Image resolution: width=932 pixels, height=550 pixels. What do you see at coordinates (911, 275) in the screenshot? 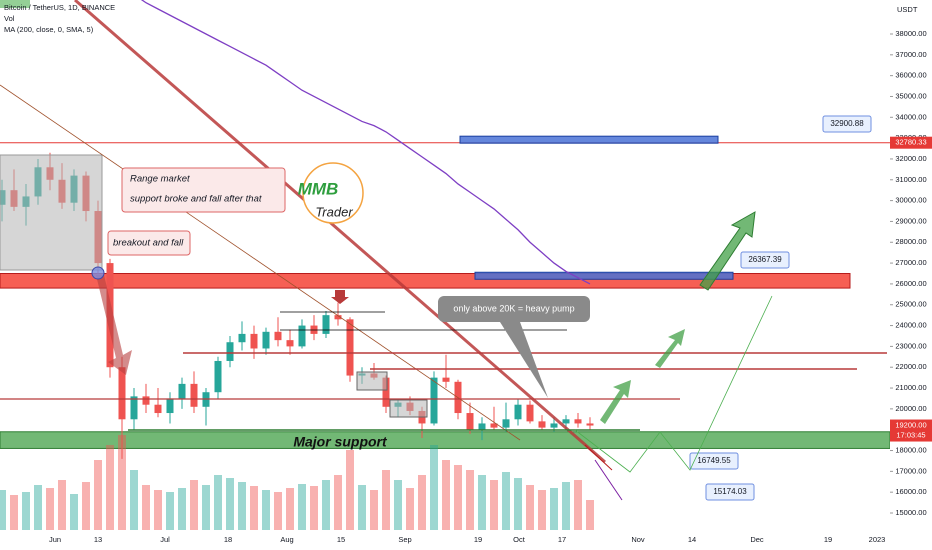
I see `price-axis` at bounding box center [911, 275].